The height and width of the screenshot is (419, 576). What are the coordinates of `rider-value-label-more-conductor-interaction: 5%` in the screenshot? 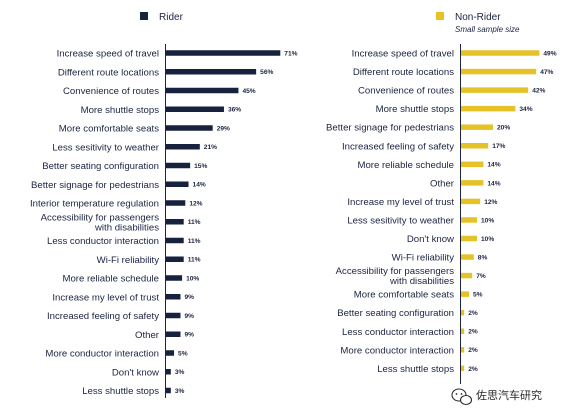 It's located at (183, 353).